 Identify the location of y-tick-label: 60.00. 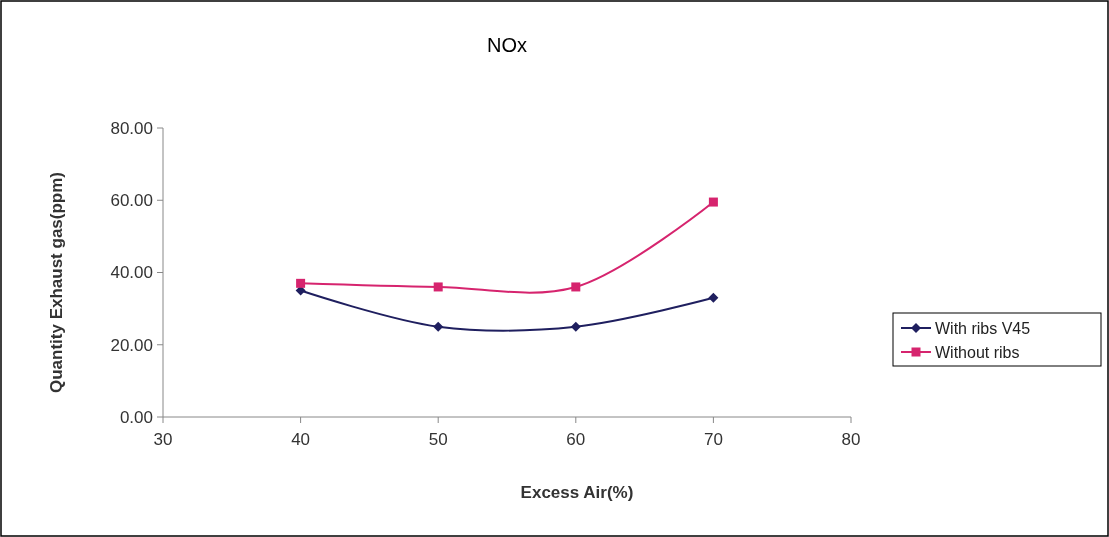
(131, 201).